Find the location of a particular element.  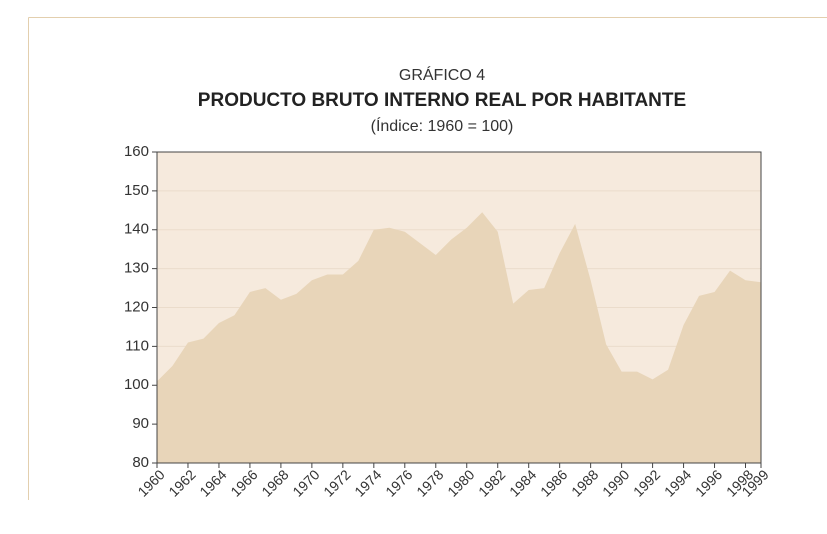

x-tick-label: 1960 is located at coordinates (150, 482).